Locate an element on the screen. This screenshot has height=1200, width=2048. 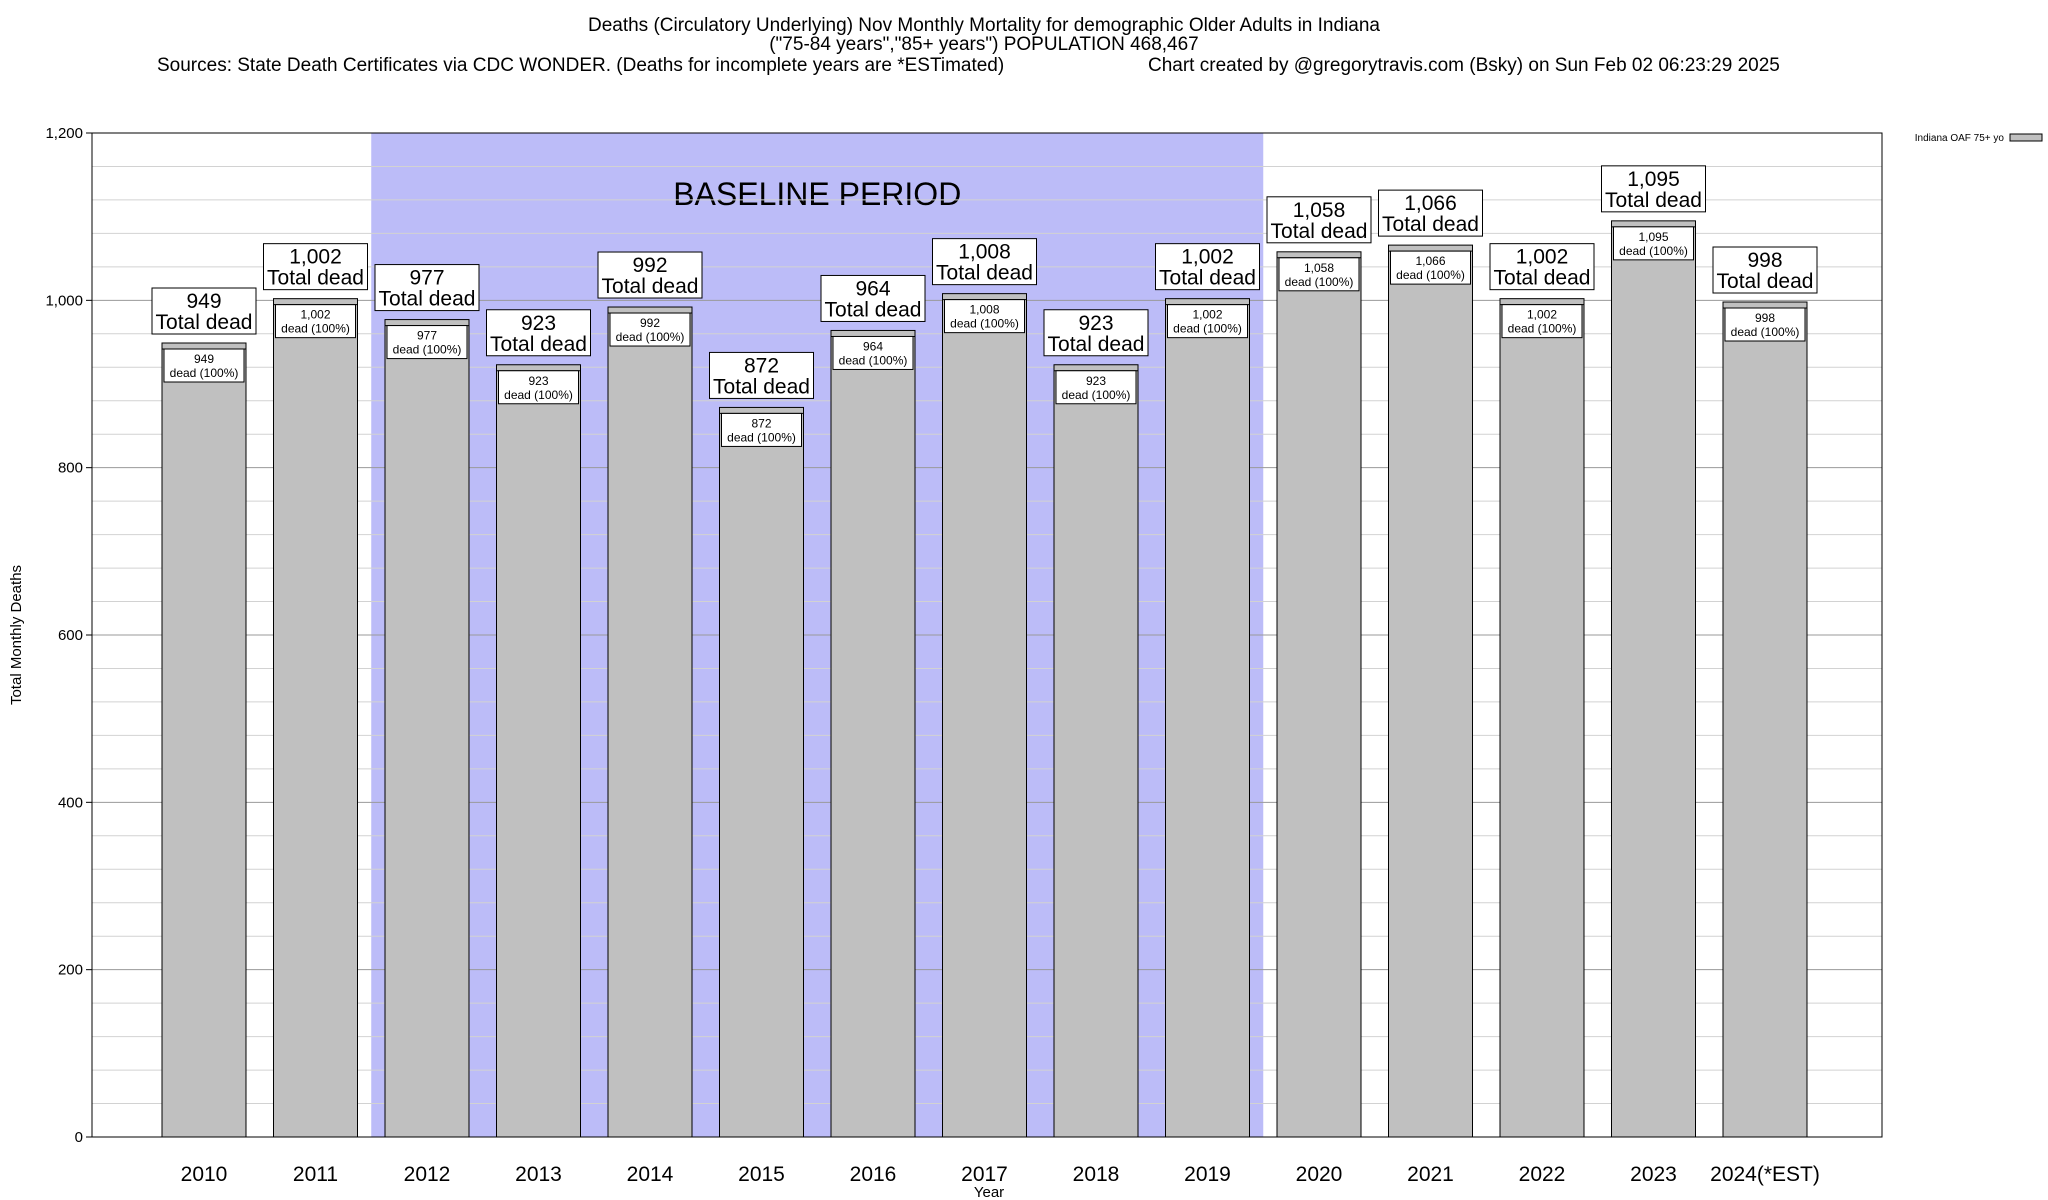
bar-inner-value: 1,095 is located at coordinates (1653, 237).